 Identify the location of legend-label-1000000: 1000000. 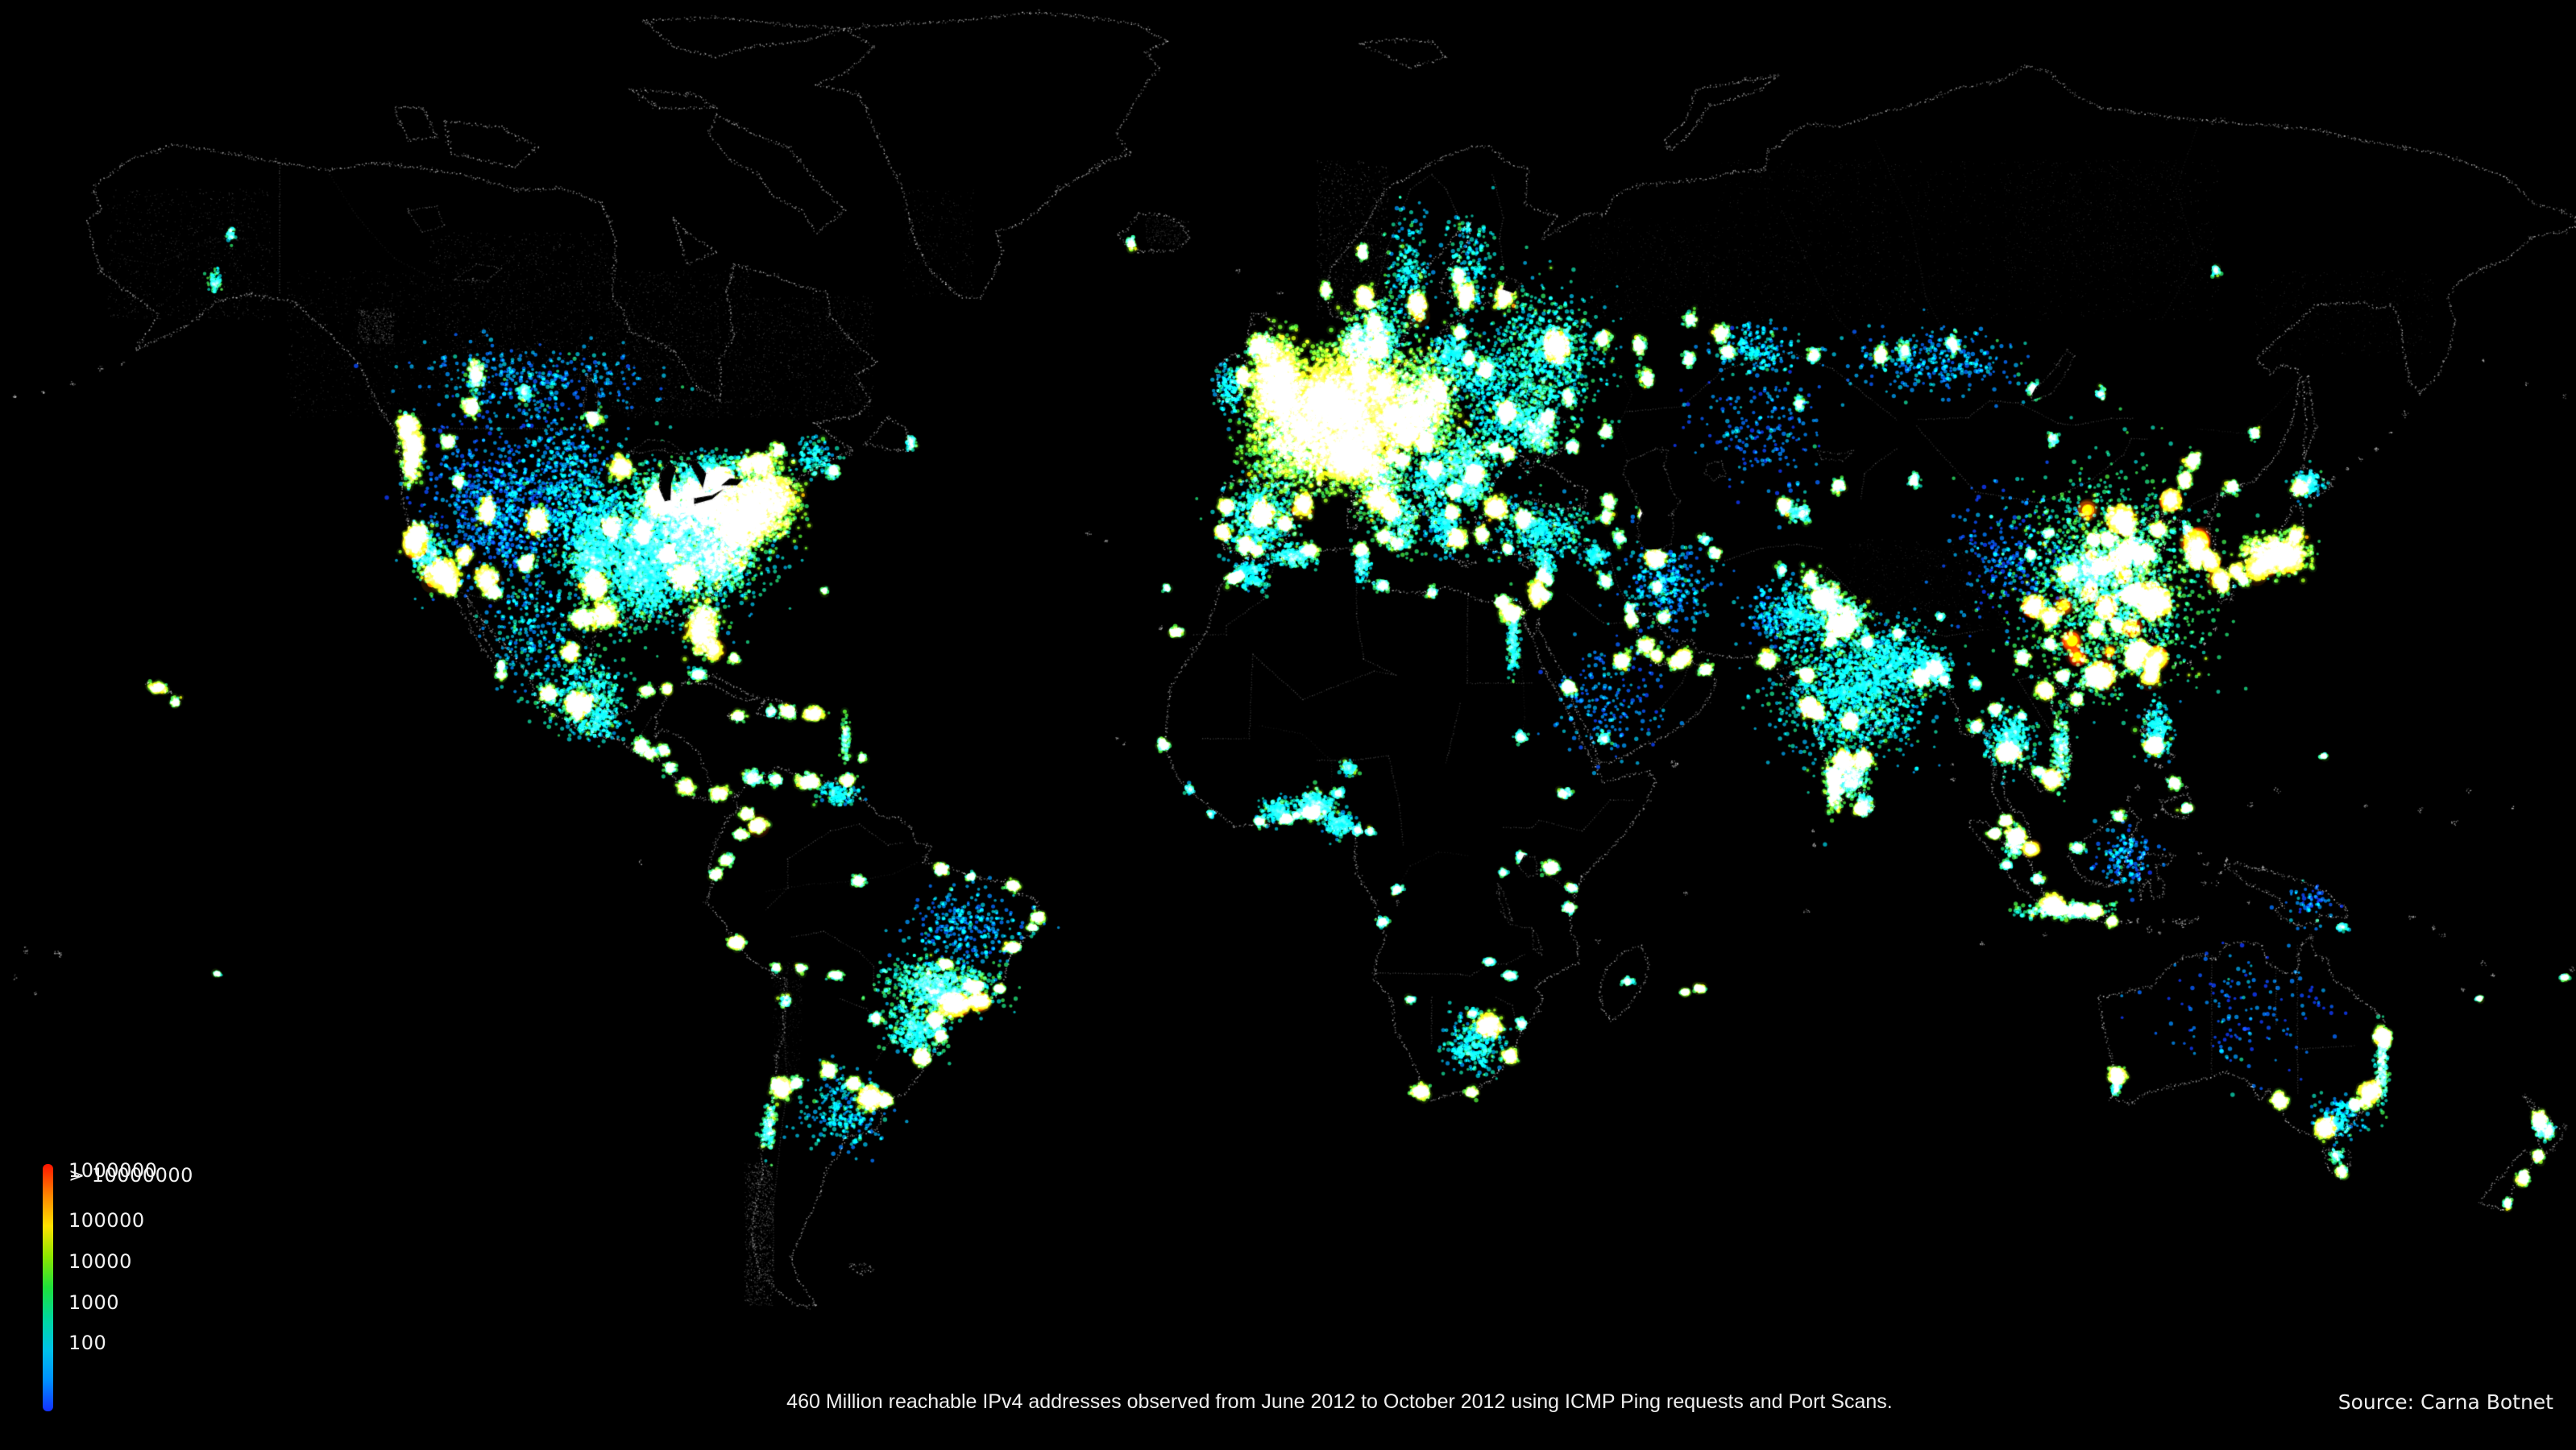
(113, 1170).